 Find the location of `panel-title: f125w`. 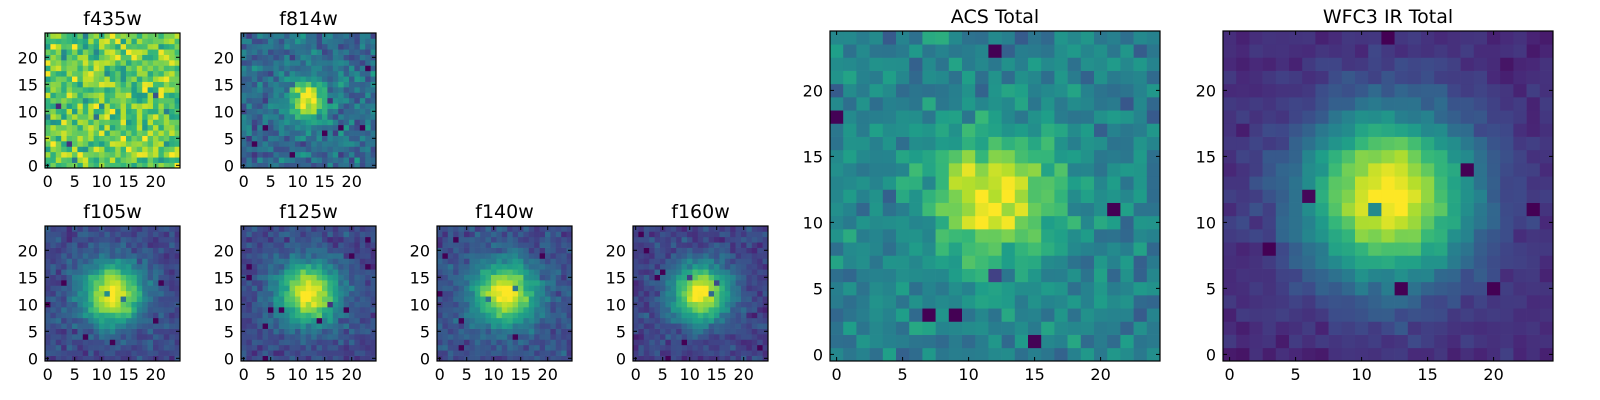

panel-title: f125w is located at coordinates (308, 212).